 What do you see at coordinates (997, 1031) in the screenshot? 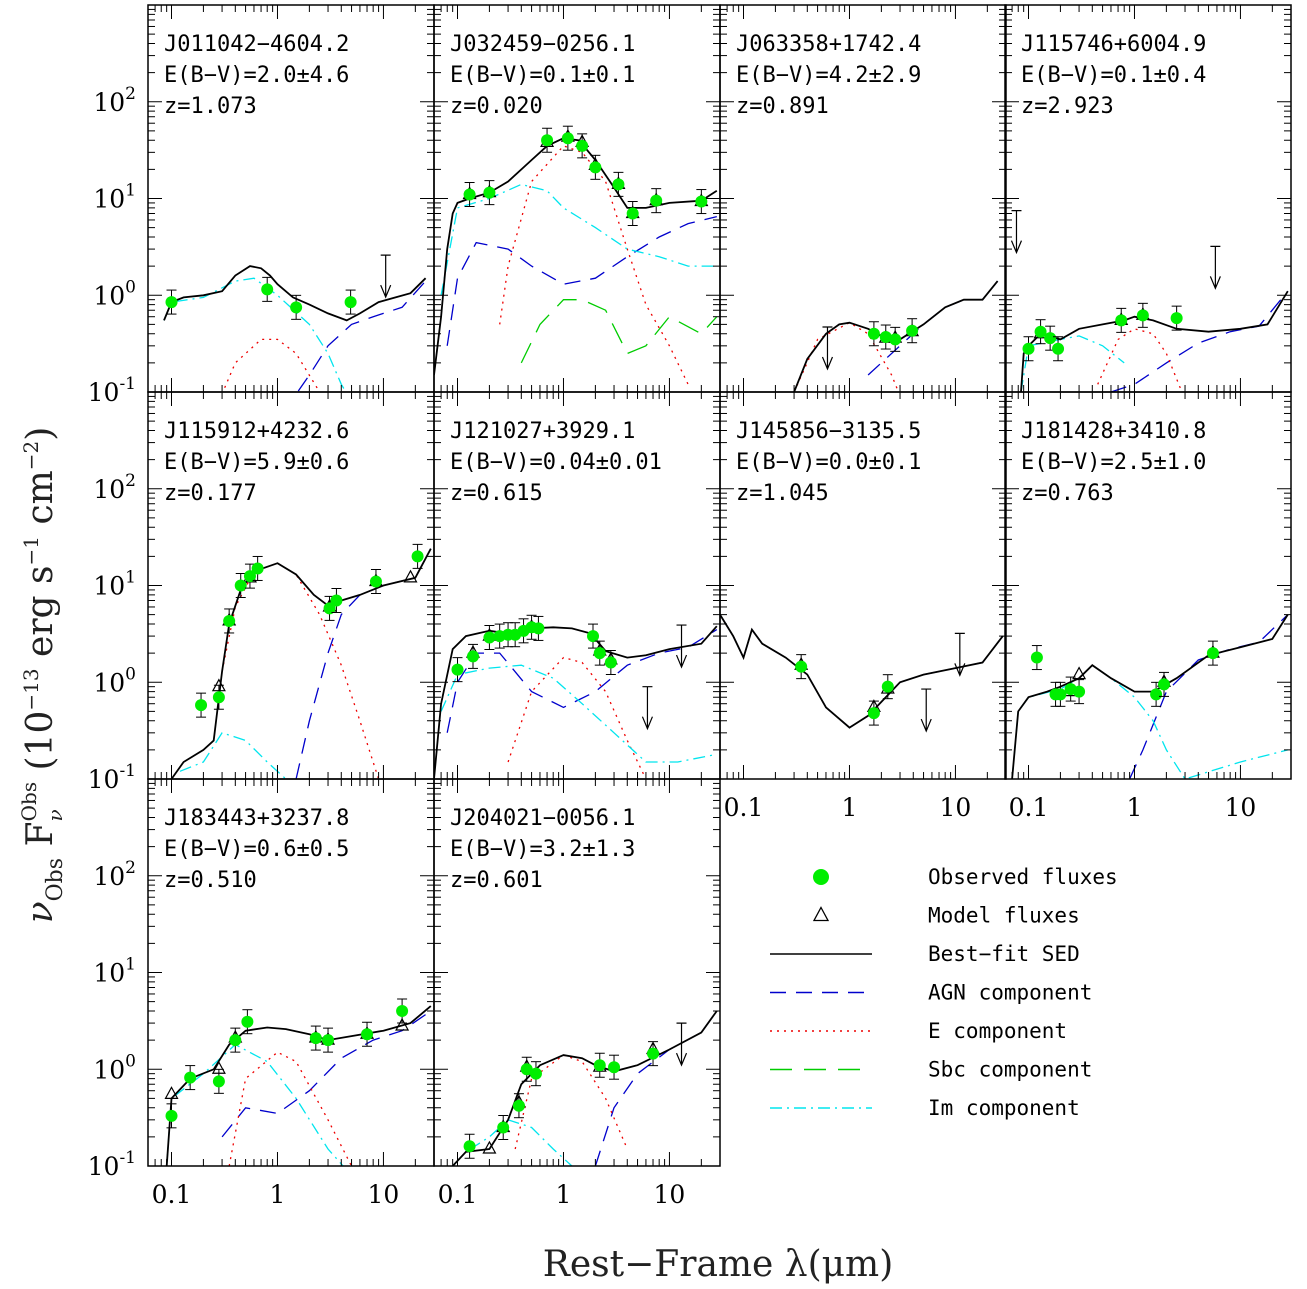
I see `legend-label: E component` at bounding box center [997, 1031].